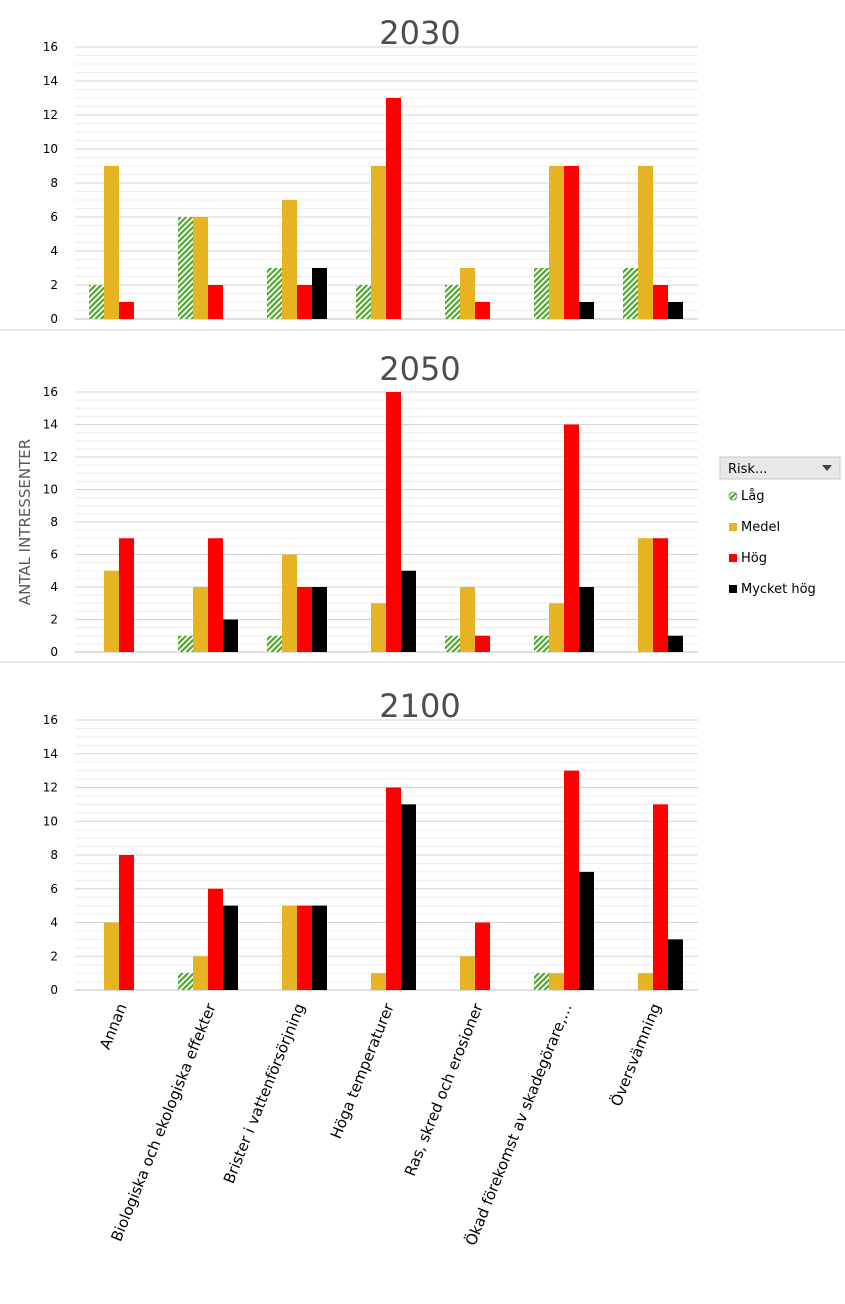  I want to click on x-tick-label: Översvämning, so click(635, 1054).